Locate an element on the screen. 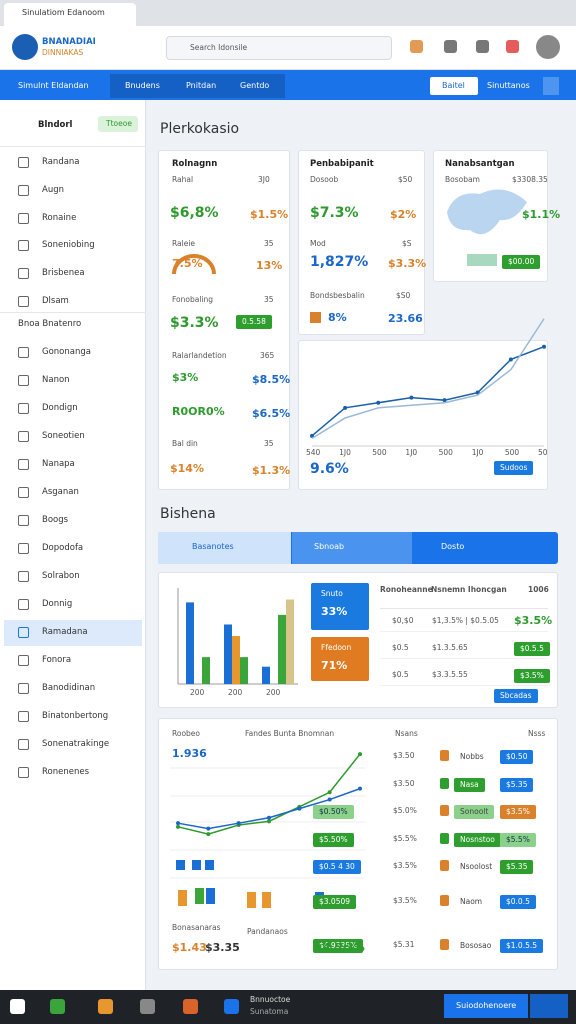  taskbar-item: Sunatoma is located at coordinates (269, 1011).